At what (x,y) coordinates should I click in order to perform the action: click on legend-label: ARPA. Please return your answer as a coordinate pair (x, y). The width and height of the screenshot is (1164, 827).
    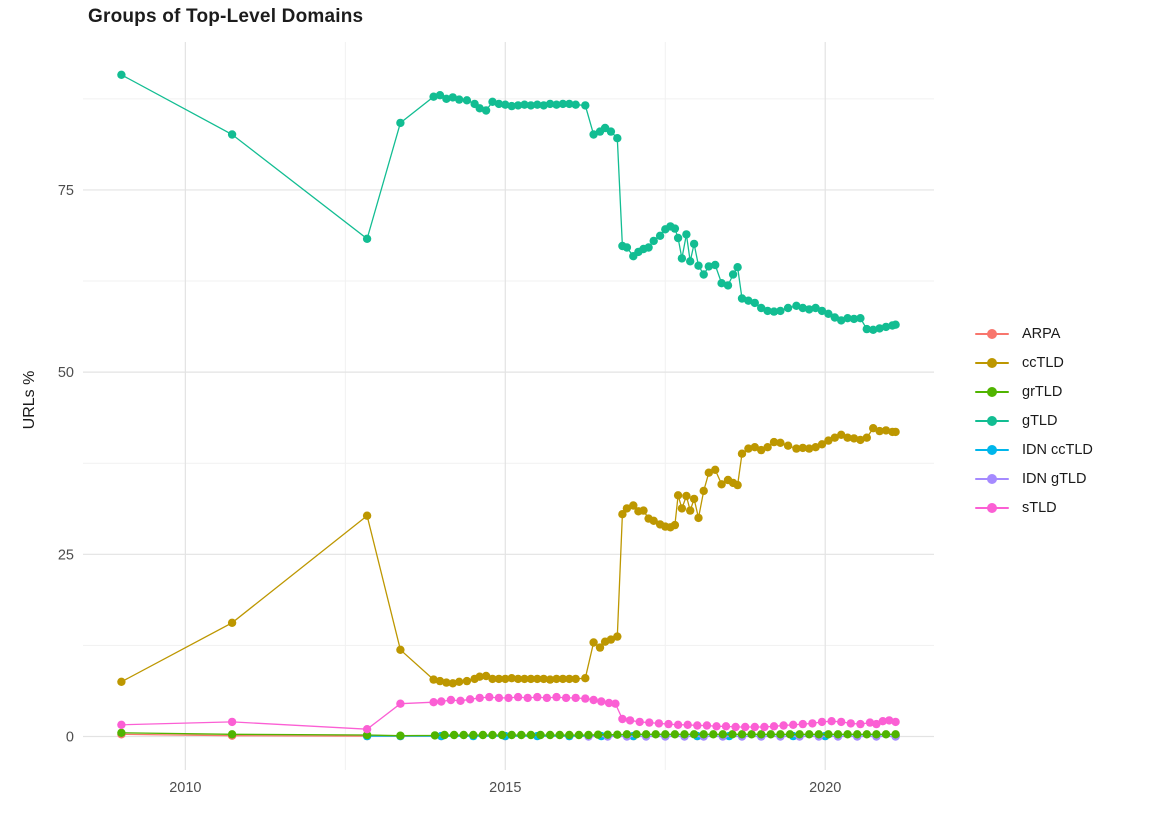
    Looking at the image, I should click on (1041, 333).